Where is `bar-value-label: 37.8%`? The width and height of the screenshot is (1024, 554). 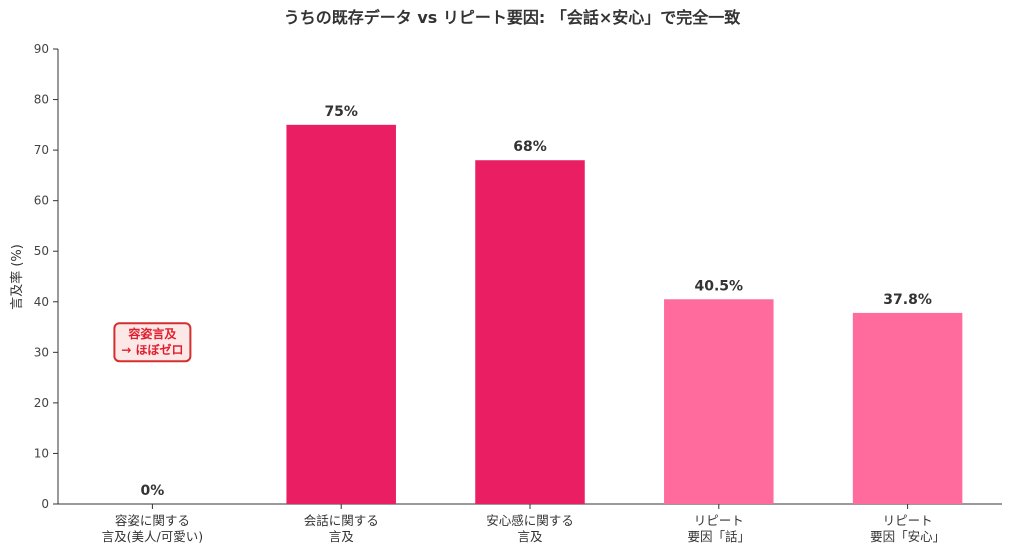 bar-value-label: 37.8% is located at coordinates (907, 300).